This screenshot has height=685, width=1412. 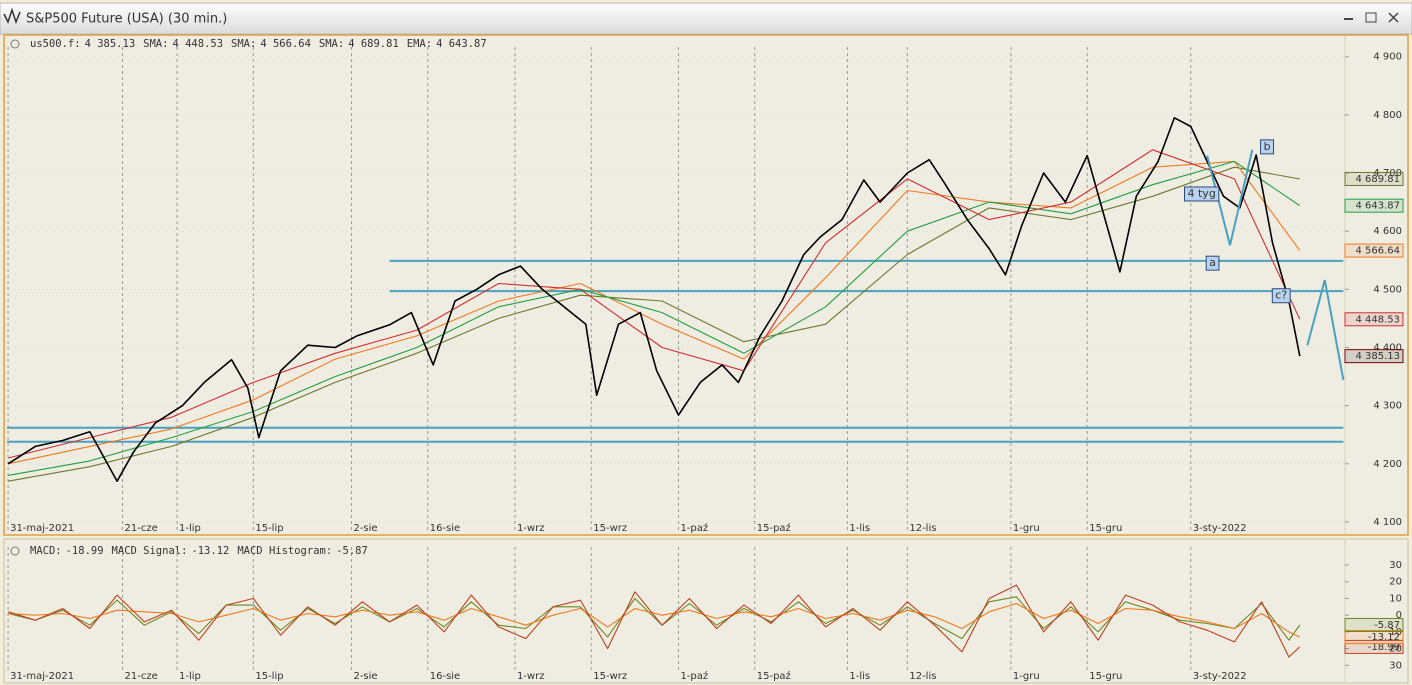 I want to click on legend-name: SMA:, so click(x=243, y=44).